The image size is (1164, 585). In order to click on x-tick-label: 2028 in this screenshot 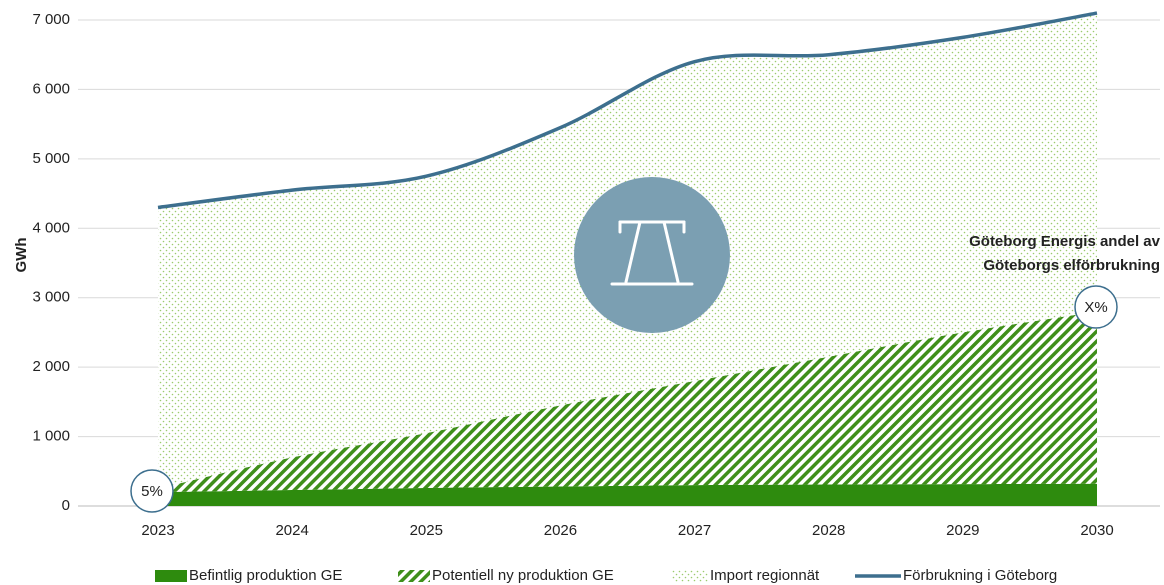, I will do `click(828, 530)`.